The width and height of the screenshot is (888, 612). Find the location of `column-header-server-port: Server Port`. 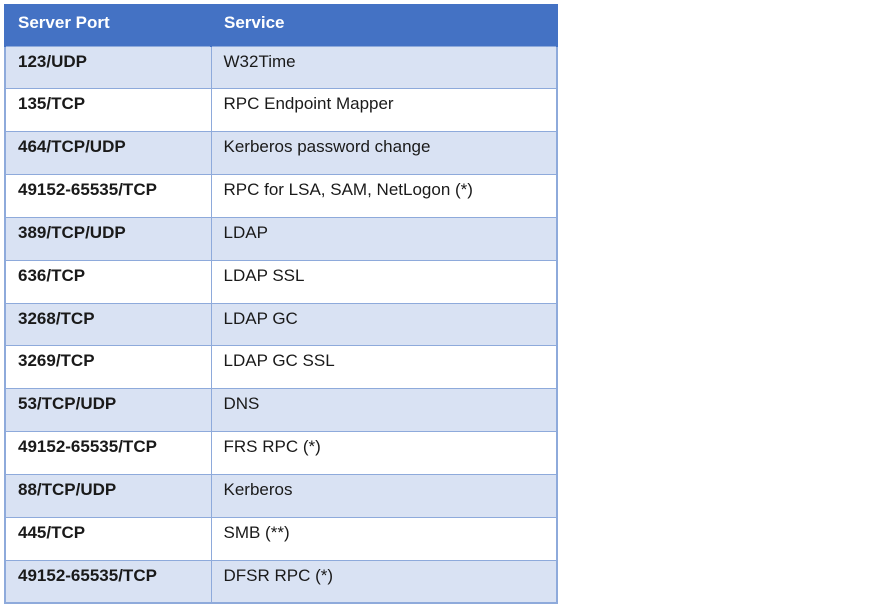

column-header-server-port: Server Port is located at coordinates (108, 25).